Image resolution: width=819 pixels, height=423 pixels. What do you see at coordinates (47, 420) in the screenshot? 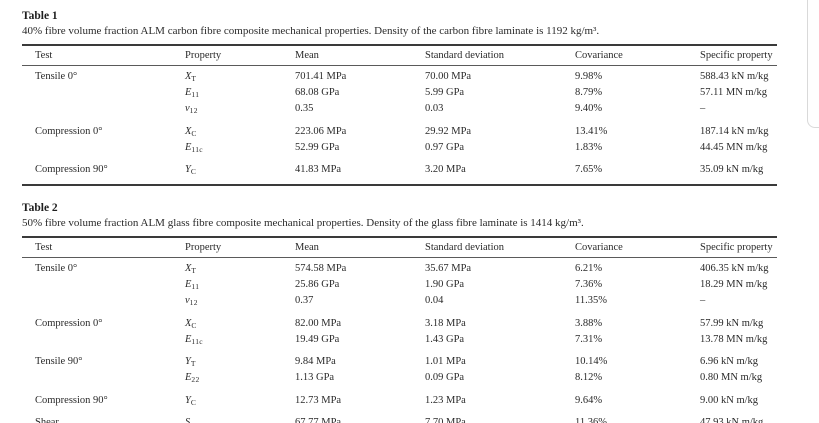
I see `test-cell: Shear` at bounding box center [47, 420].